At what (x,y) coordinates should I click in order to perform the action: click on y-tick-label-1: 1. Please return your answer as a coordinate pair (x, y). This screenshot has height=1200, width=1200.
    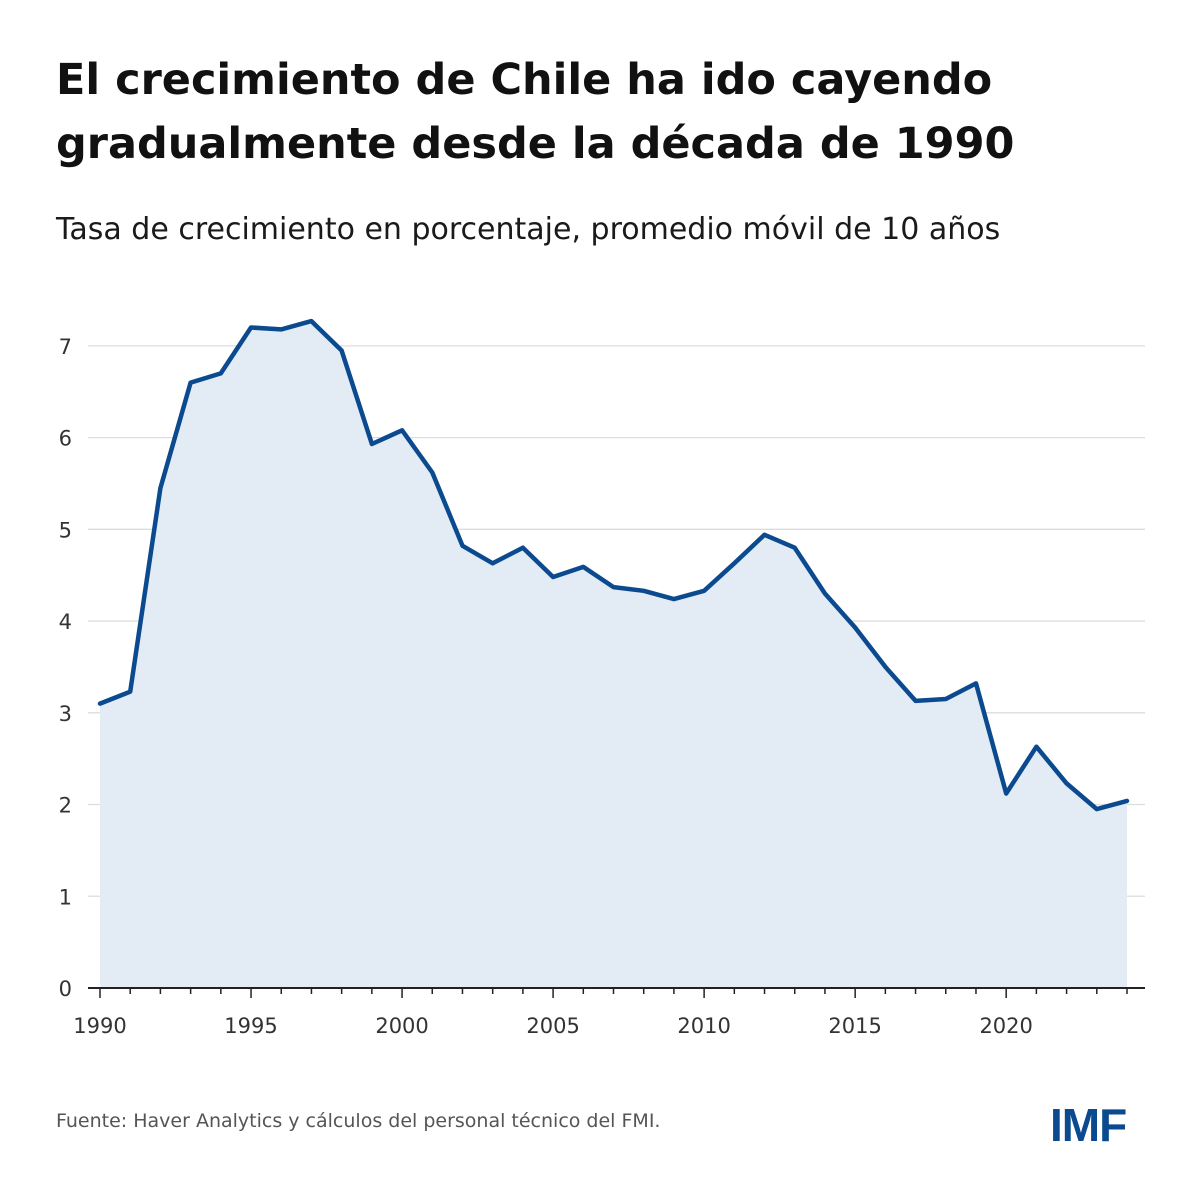
    Looking at the image, I should click on (65, 897).